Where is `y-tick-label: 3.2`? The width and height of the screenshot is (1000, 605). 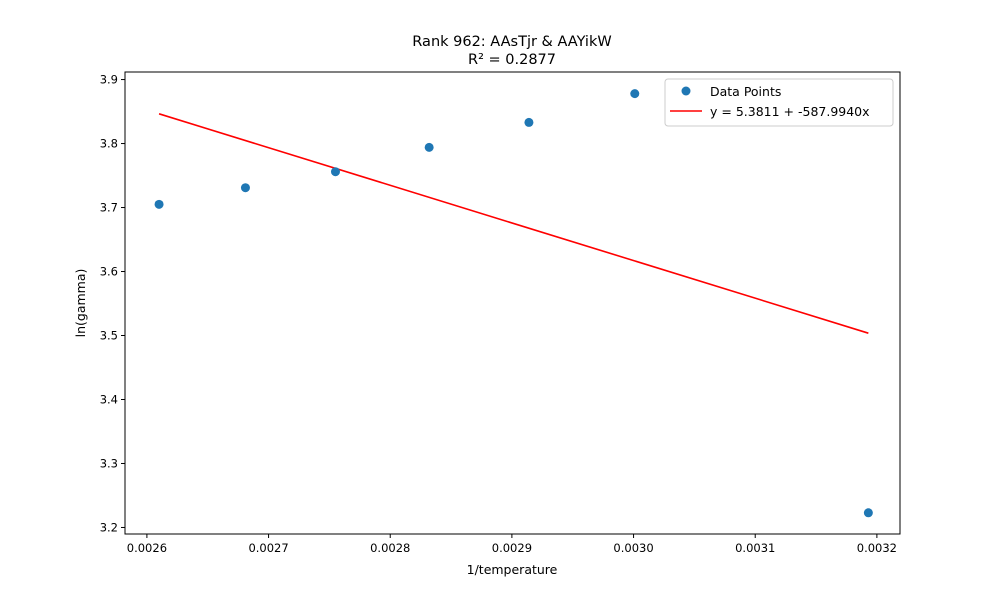 y-tick-label: 3.2 is located at coordinates (109, 527).